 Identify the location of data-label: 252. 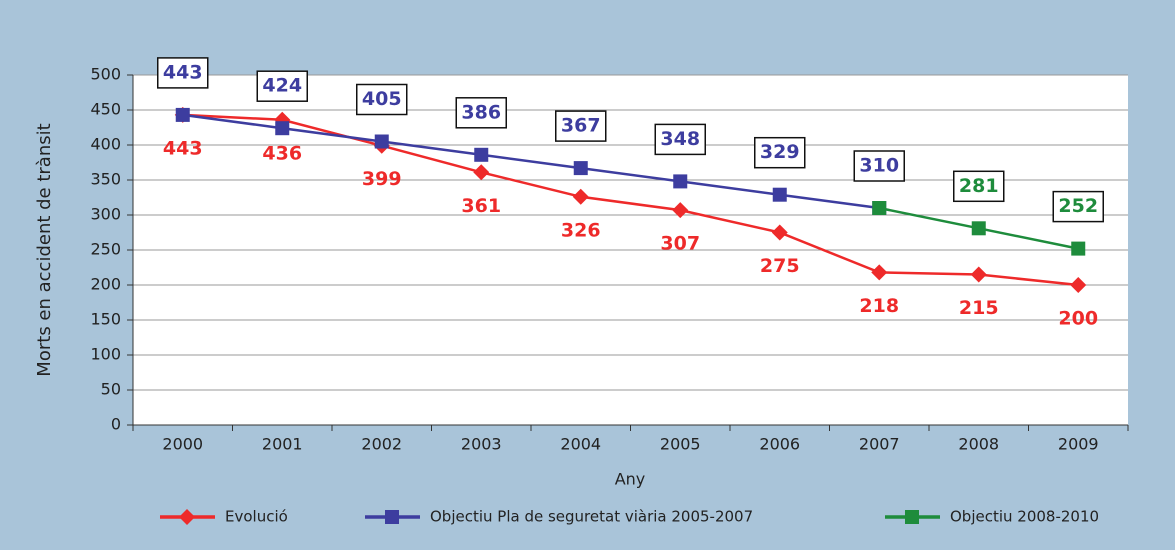
(1078, 206).